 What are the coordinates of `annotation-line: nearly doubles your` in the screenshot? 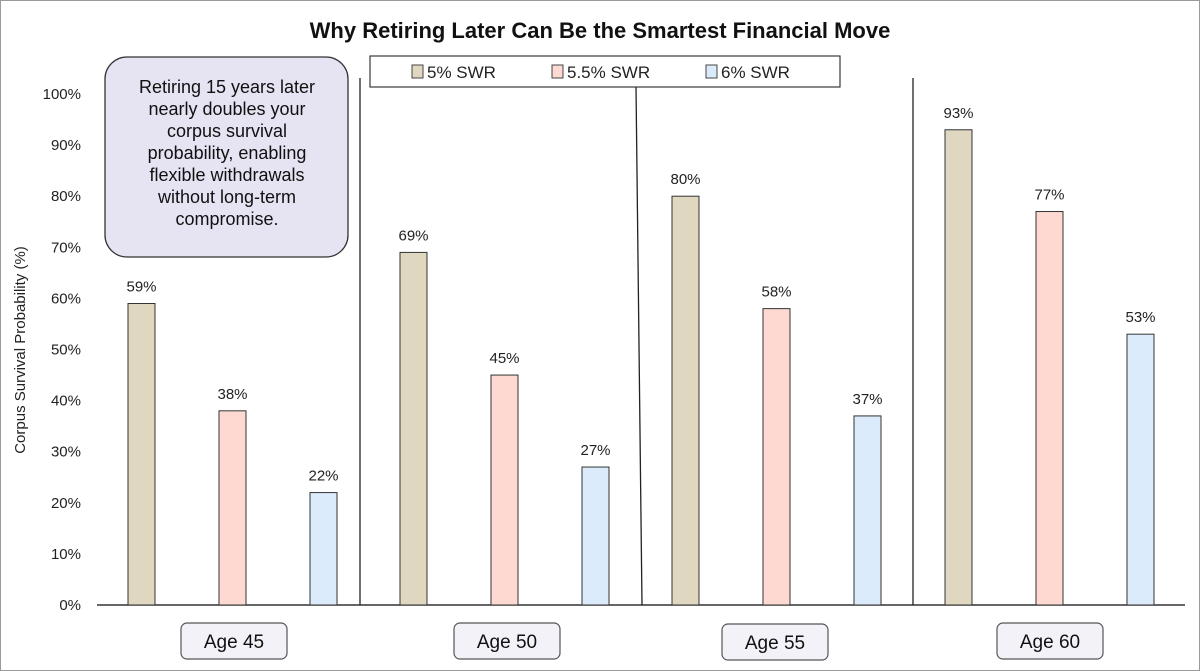 It's located at (226, 109).